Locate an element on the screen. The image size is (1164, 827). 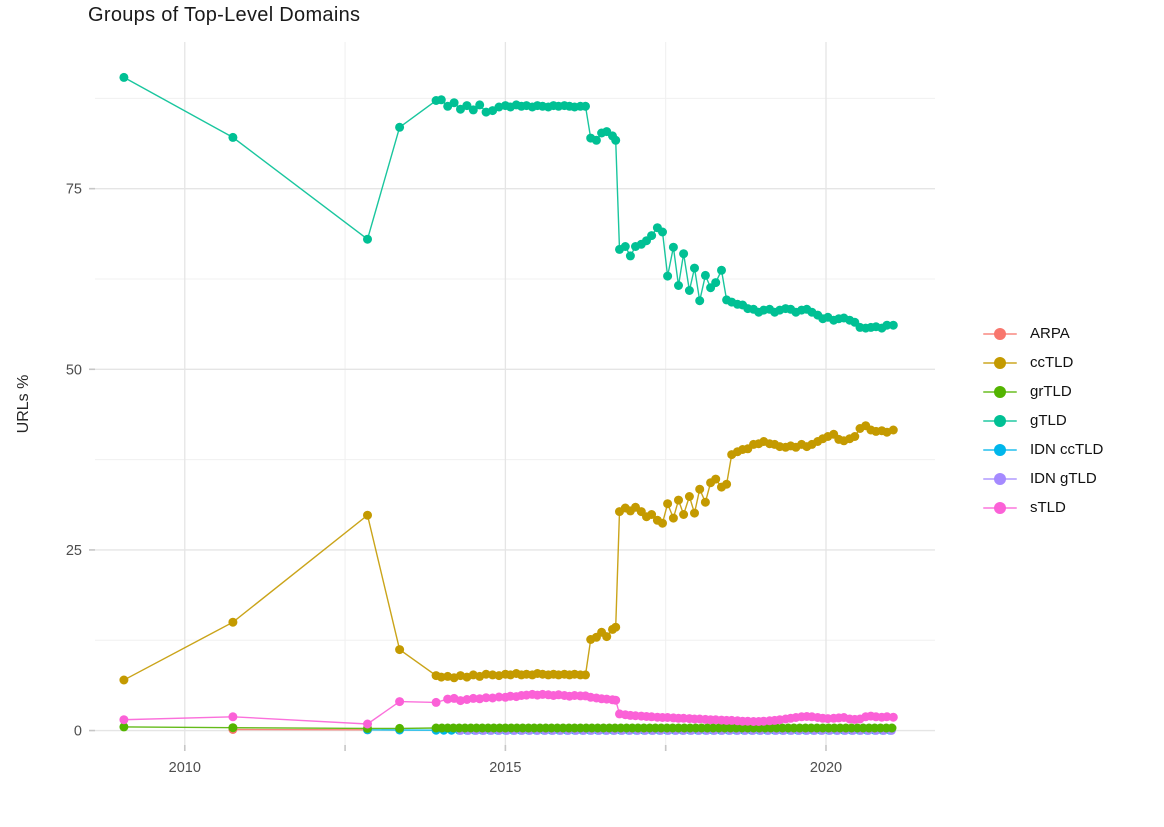
legend-item-arpa: ARPA is located at coordinates (1043, 333).